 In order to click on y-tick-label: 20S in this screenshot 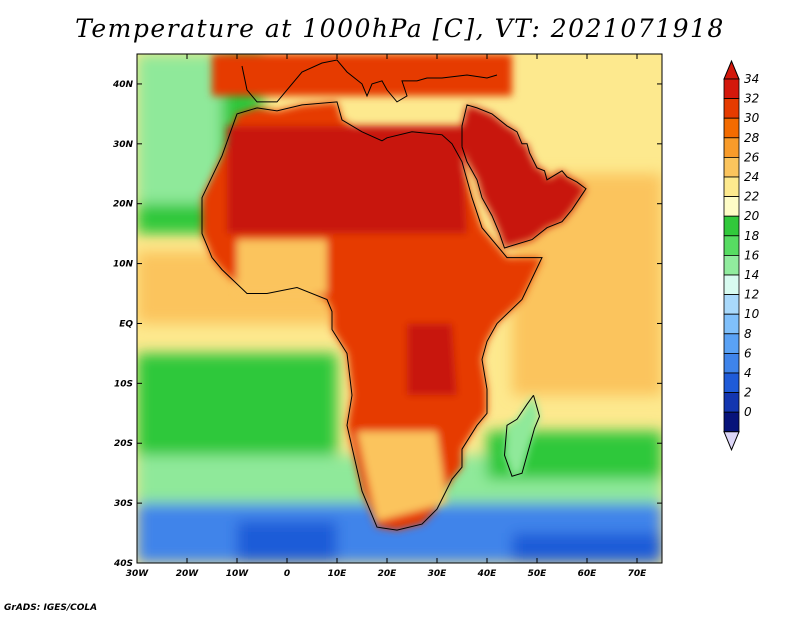, I will do `click(123, 444)`.